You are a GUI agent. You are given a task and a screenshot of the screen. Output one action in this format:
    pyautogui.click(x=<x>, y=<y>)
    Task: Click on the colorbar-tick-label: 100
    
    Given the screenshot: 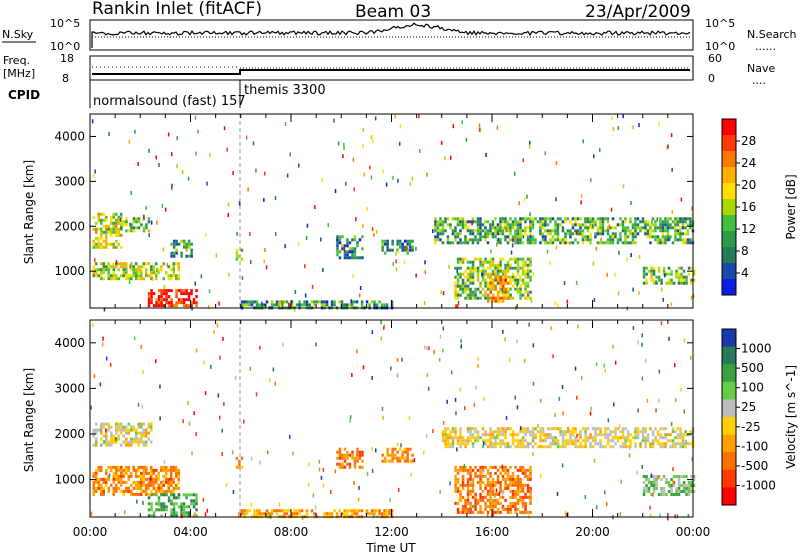 What is the action you would take?
    pyautogui.click(x=752, y=388)
    